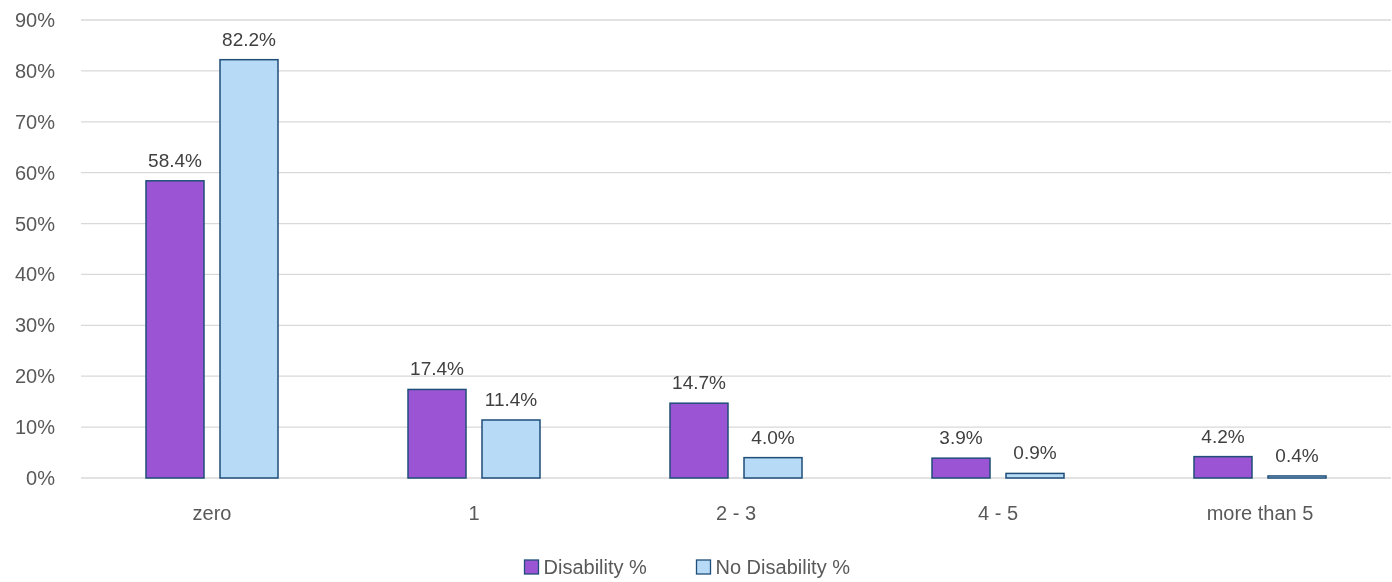 The width and height of the screenshot is (1392, 582). Describe the element at coordinates (1223, 436) in the screenshot. I see `data-label: 4.2%` at that location.